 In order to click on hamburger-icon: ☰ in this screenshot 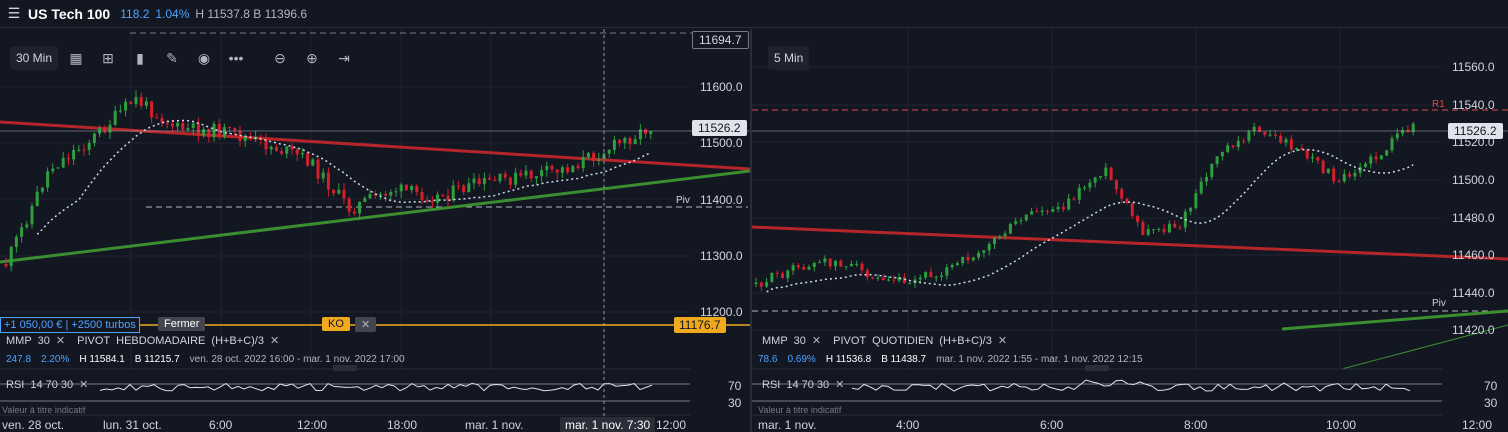, I will do `click(14, 13)`.